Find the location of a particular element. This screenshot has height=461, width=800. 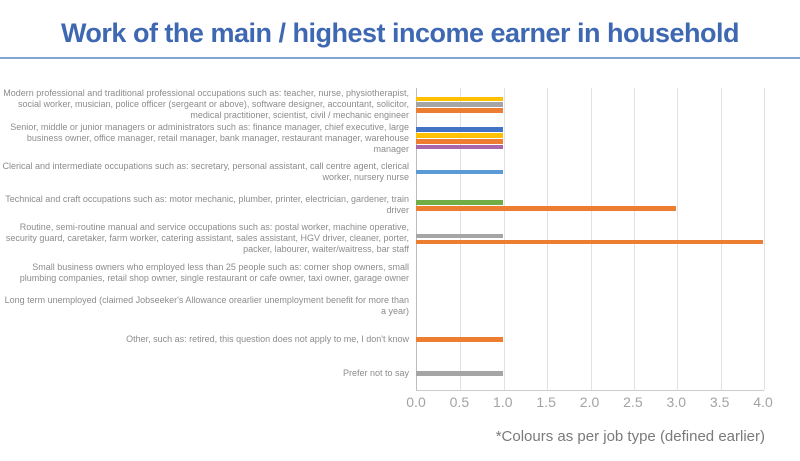

bar-blue is located at coordinates (459, 129).